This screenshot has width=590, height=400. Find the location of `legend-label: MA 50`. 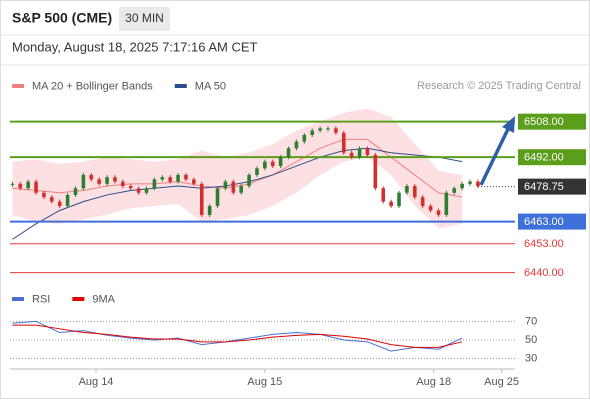

legend-label: MA 50 is located at coordinates (210, 86).